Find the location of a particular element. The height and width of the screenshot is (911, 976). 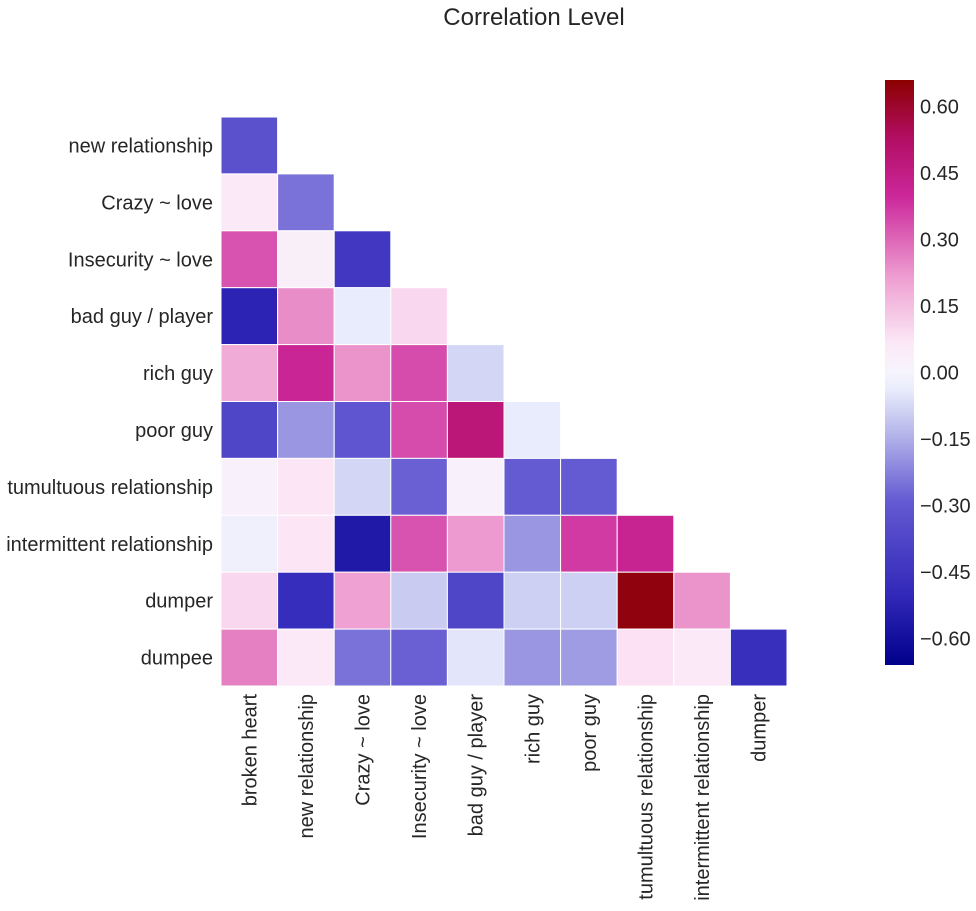

colorbar-tick-label: 0.15 is located at coordinates (939, 307).